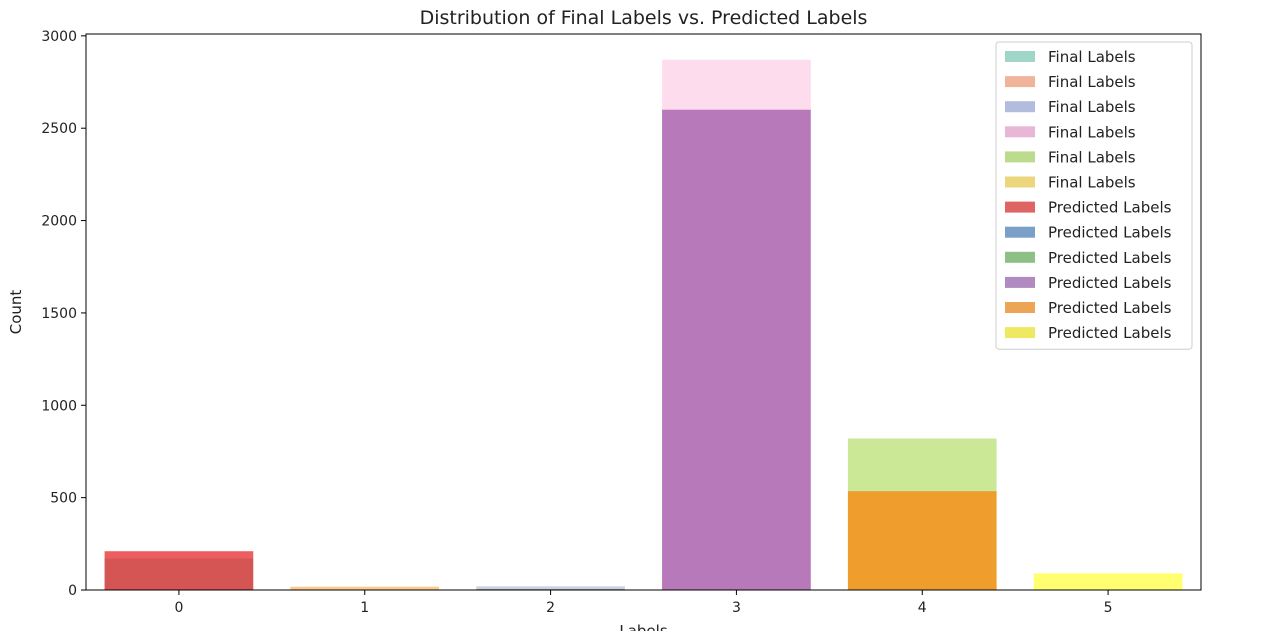 The width and height of the screenshot is (1264, 631). What do you see at coordinates (59, 129) in the screenshot?
I see `y-tick-label: 2500` at bounding box center [59, 129].